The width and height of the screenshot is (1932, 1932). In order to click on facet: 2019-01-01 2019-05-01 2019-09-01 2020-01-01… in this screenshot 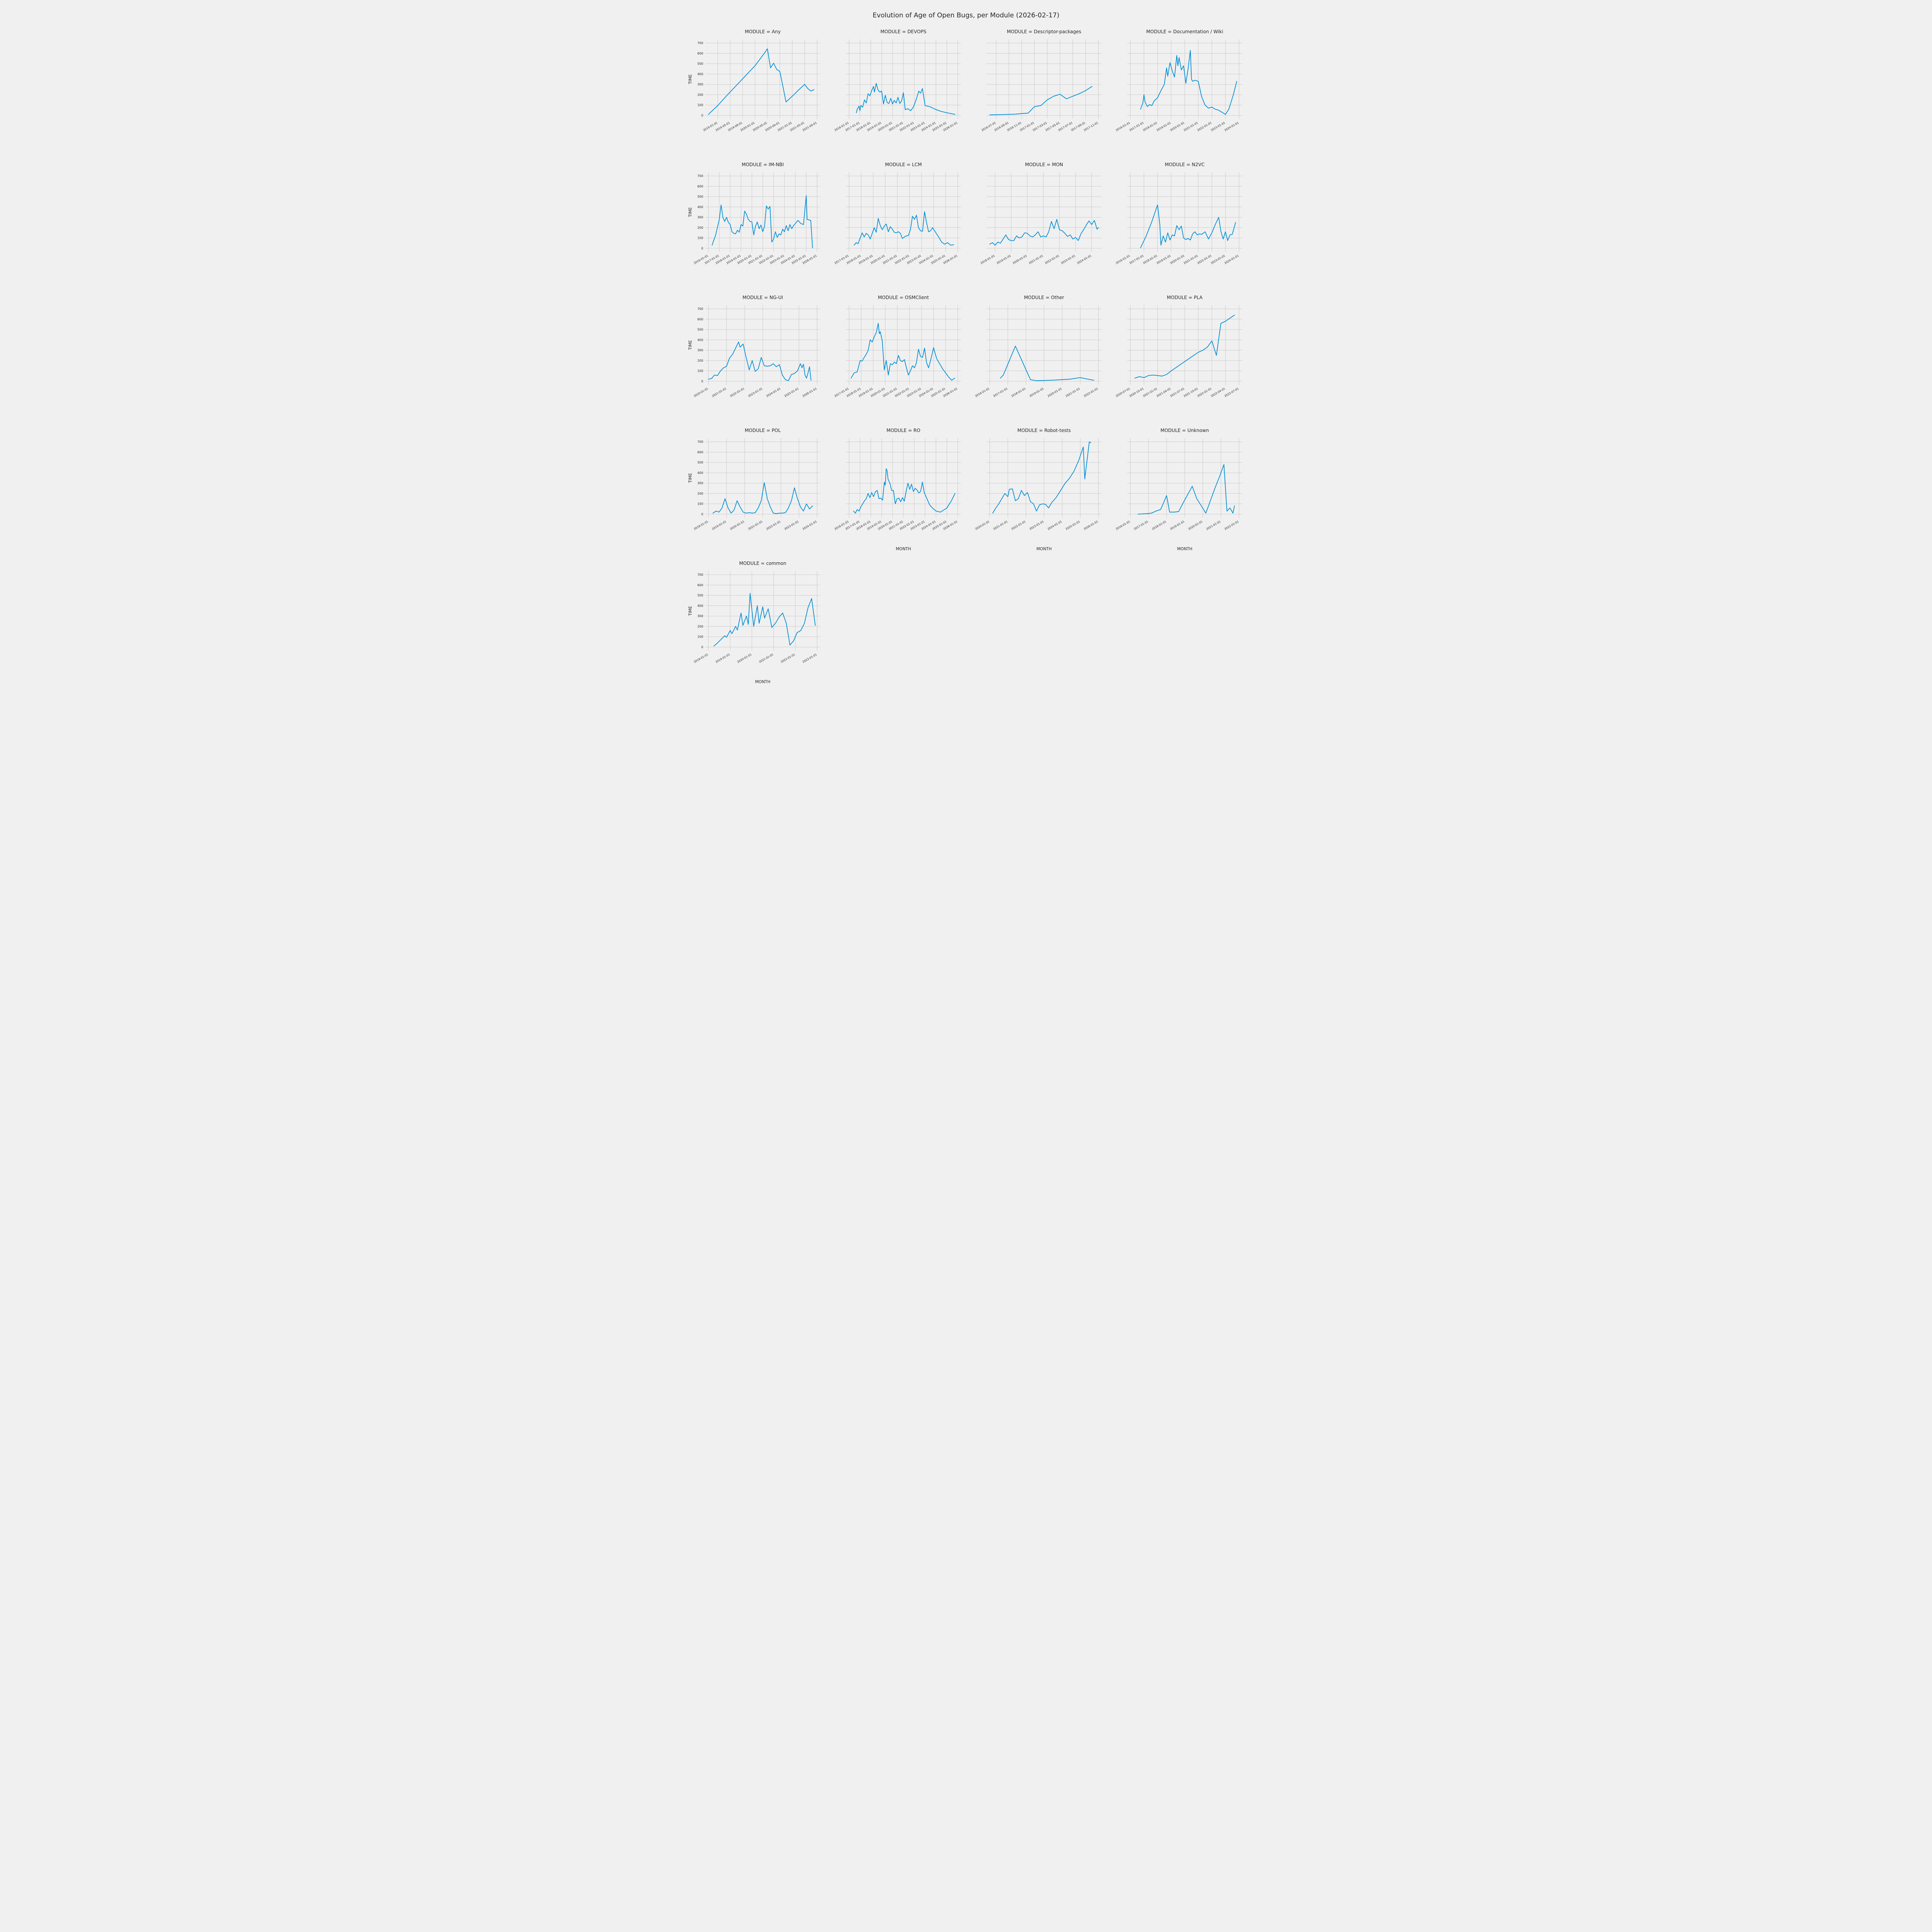, I will do `click(755, 91)`.